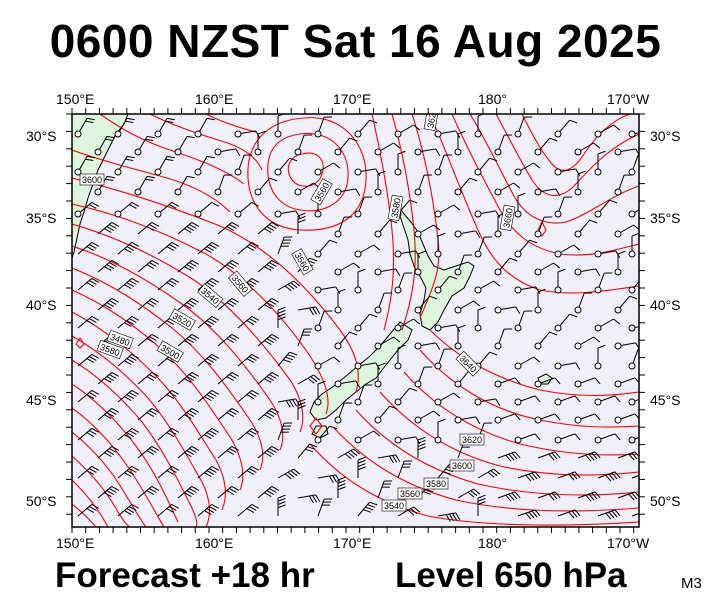 The image size is (711, 600). What do you see at coordinates (665, 305) in the screenshot?
I see `lat-label-right-40s: 40°S` at bounding box center [665, 305].